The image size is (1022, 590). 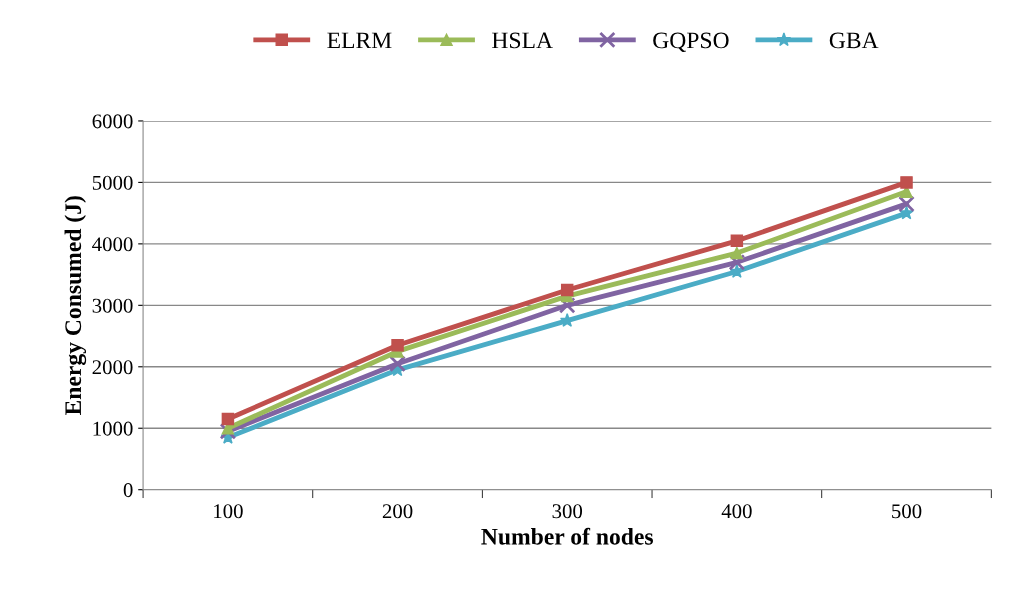 What do you see at coordinates (854, 40) in the screenshot?
I see `legend-label: GBA` at bounding box center [854, 40].